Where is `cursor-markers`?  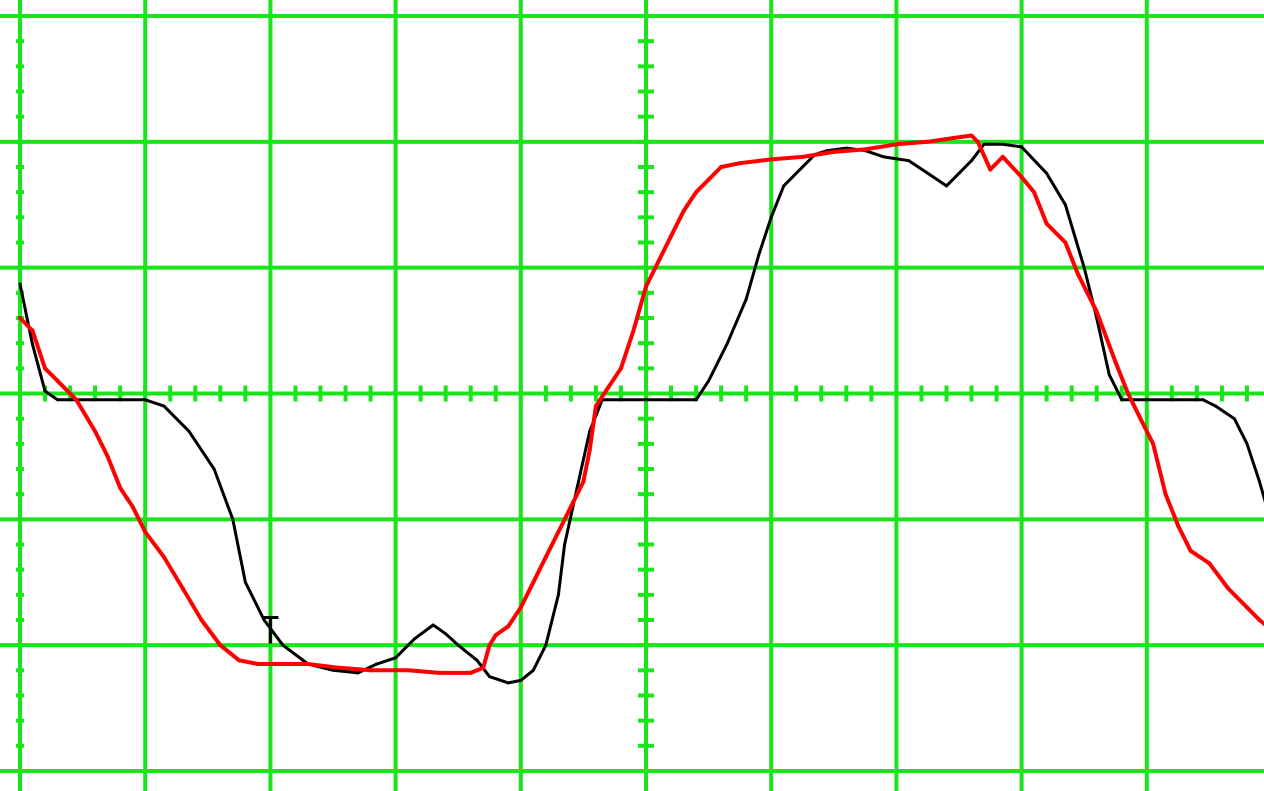 cursor-markers is located at coordinates (270, 629).